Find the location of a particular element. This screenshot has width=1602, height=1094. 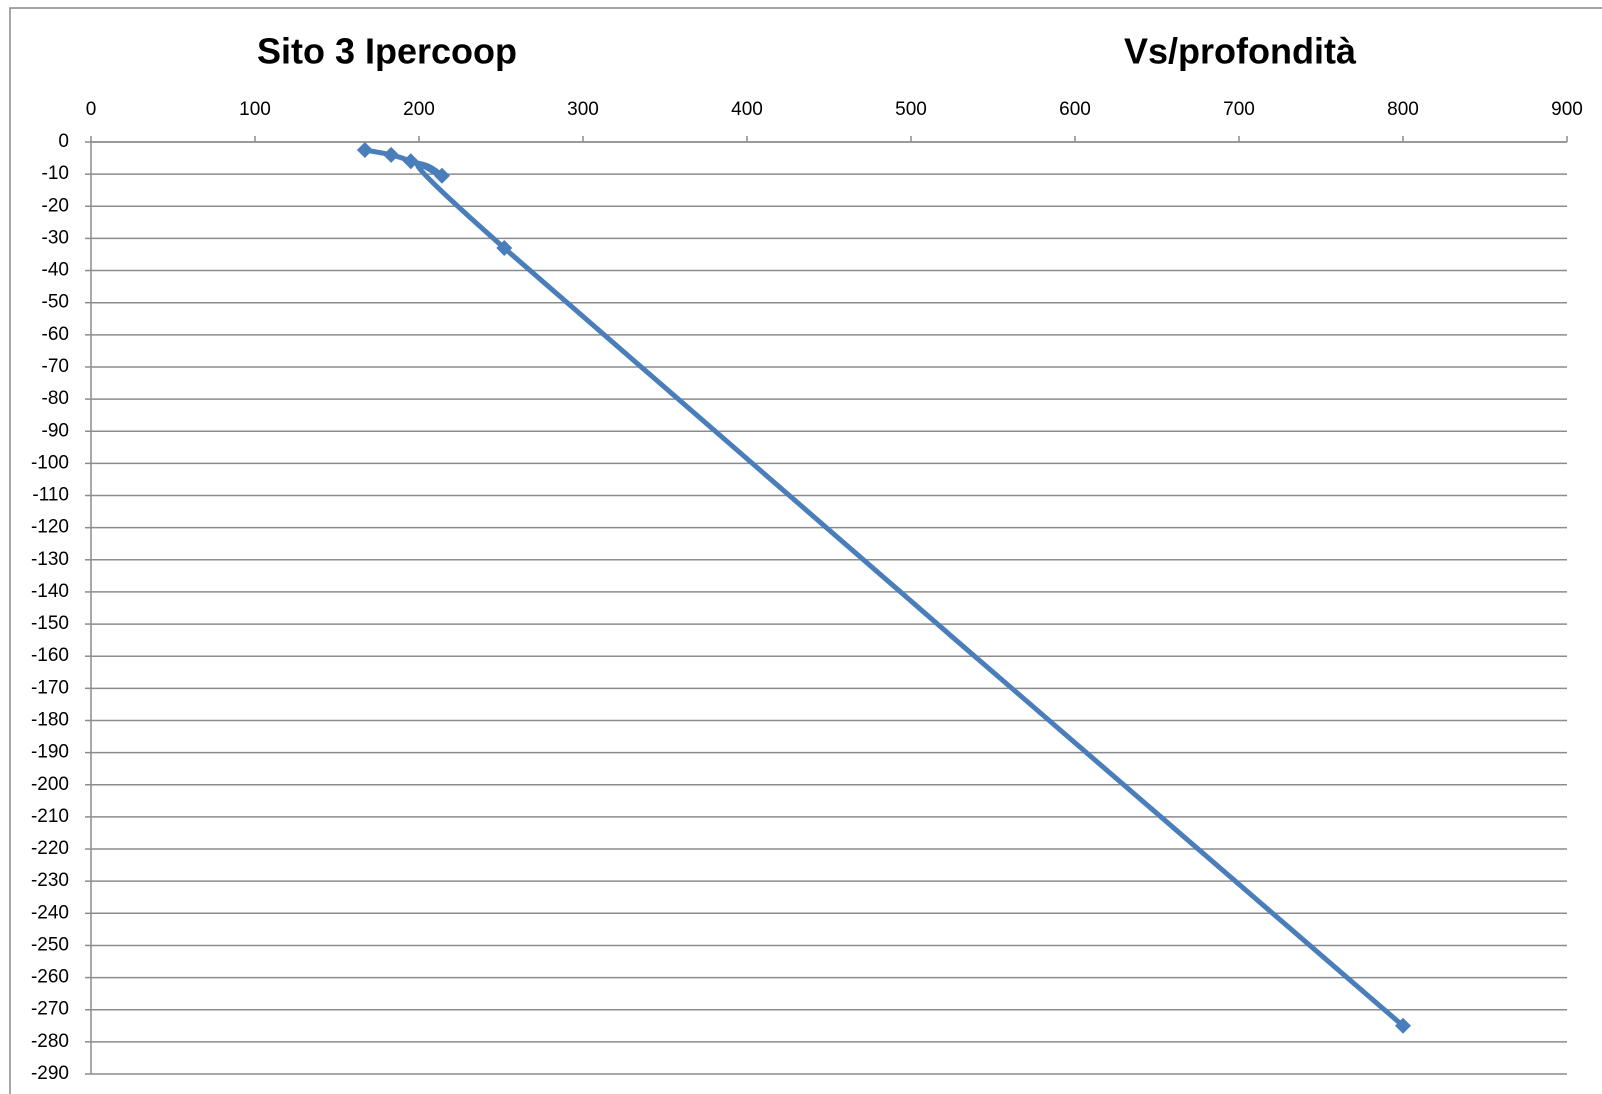

y-tick-label: -240 is located at coordinates (50, 912).